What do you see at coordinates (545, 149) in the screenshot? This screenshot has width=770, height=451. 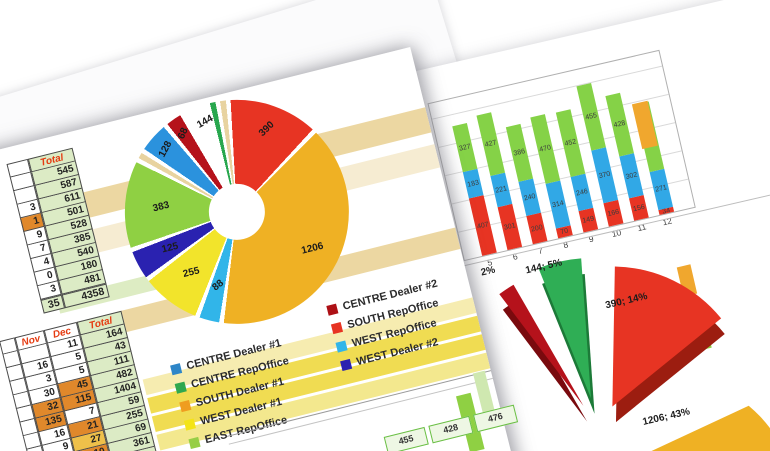 I see `bar-value-label: 470` at bounding box center [545, 149].